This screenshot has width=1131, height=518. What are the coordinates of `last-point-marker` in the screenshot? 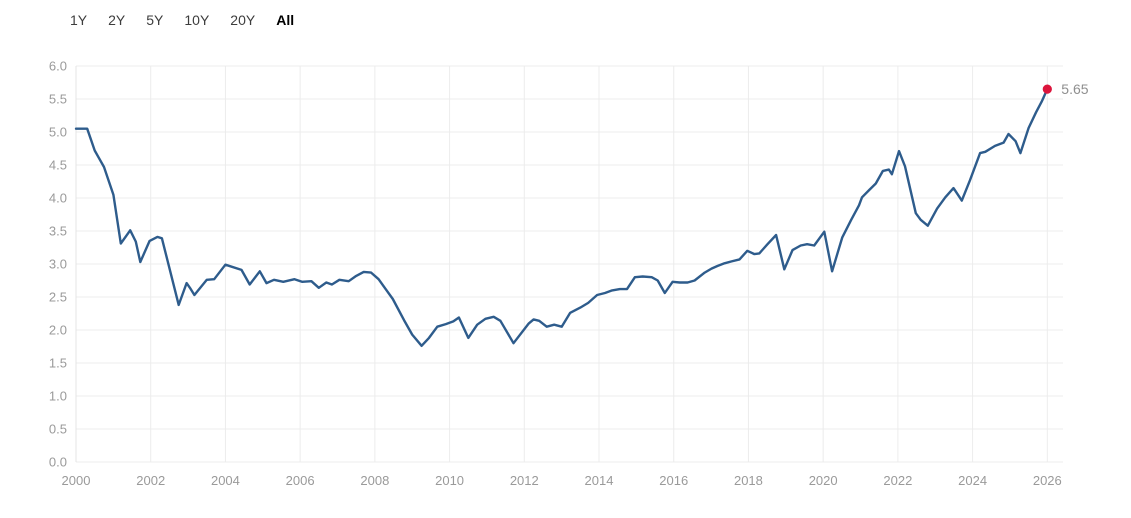 It's located at (1047, 89).